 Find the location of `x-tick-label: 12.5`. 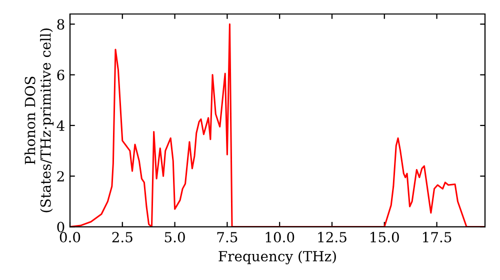

x-tick-label: 12.5 is located at coordinates (332, 237).